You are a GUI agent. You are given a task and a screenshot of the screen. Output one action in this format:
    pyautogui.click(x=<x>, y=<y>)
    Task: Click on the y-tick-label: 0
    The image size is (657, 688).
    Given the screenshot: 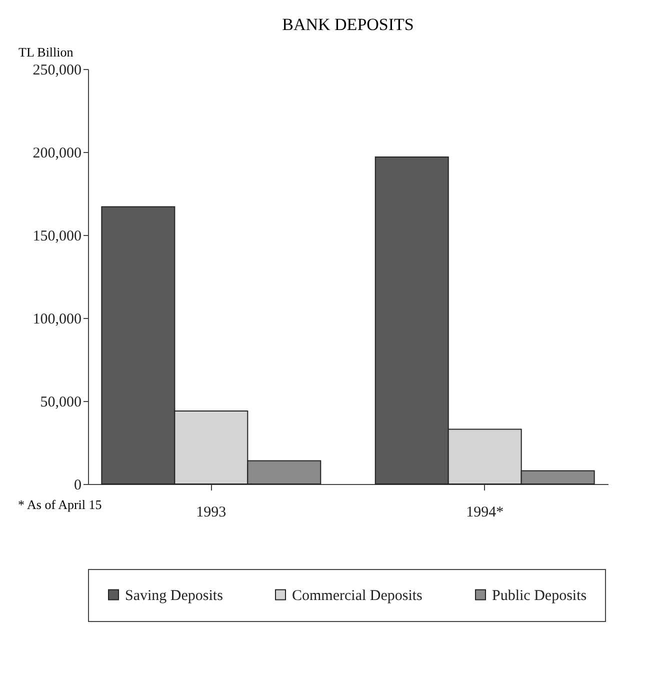 What is the action you would take?
    pyautogui.click(x=78, y=486)
    